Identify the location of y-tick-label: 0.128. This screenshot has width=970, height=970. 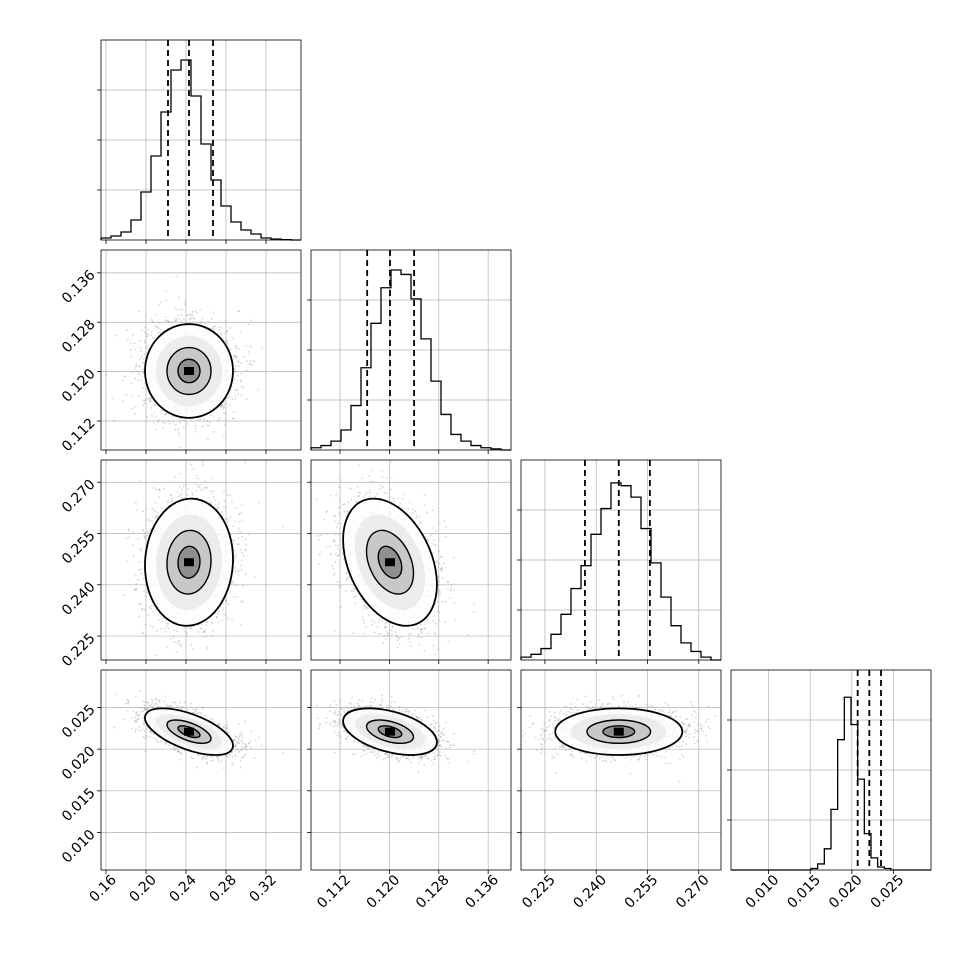
(79, 337).